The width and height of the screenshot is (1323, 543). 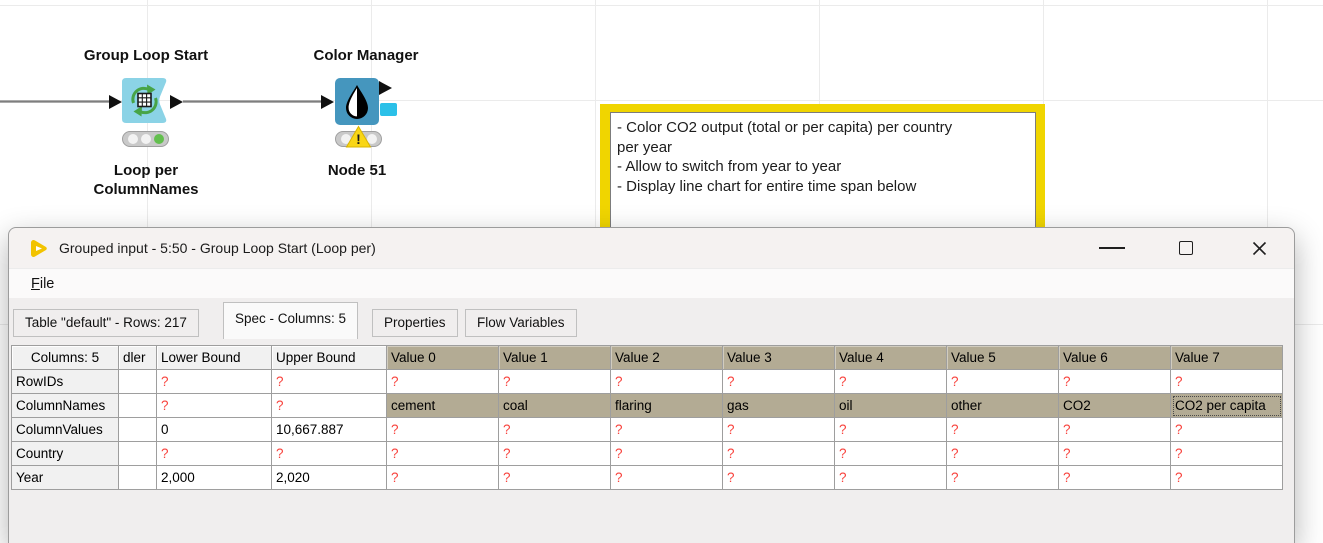 I want to click on row-header: Country, so click(x=65, y=453).